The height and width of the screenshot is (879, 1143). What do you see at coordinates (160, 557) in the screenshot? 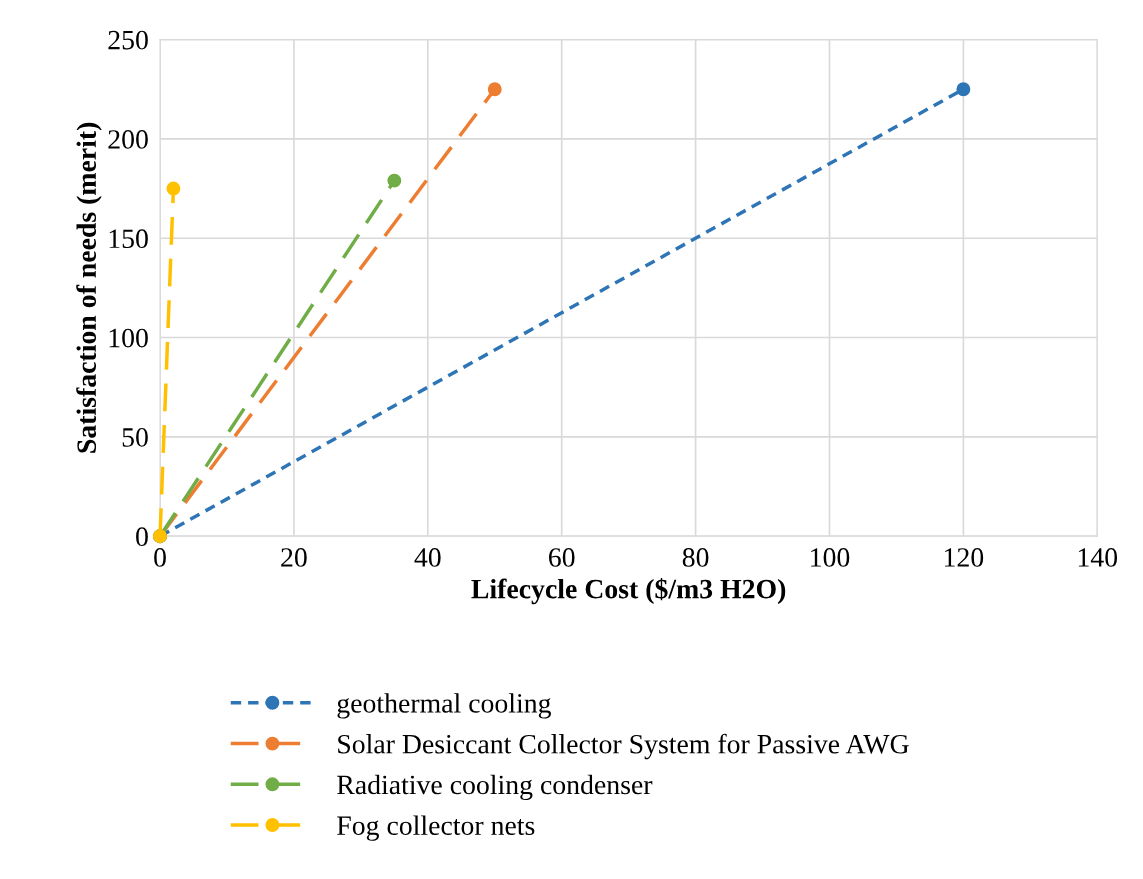
I see `x-tick-label: 0` at bounding box center [160, 557].